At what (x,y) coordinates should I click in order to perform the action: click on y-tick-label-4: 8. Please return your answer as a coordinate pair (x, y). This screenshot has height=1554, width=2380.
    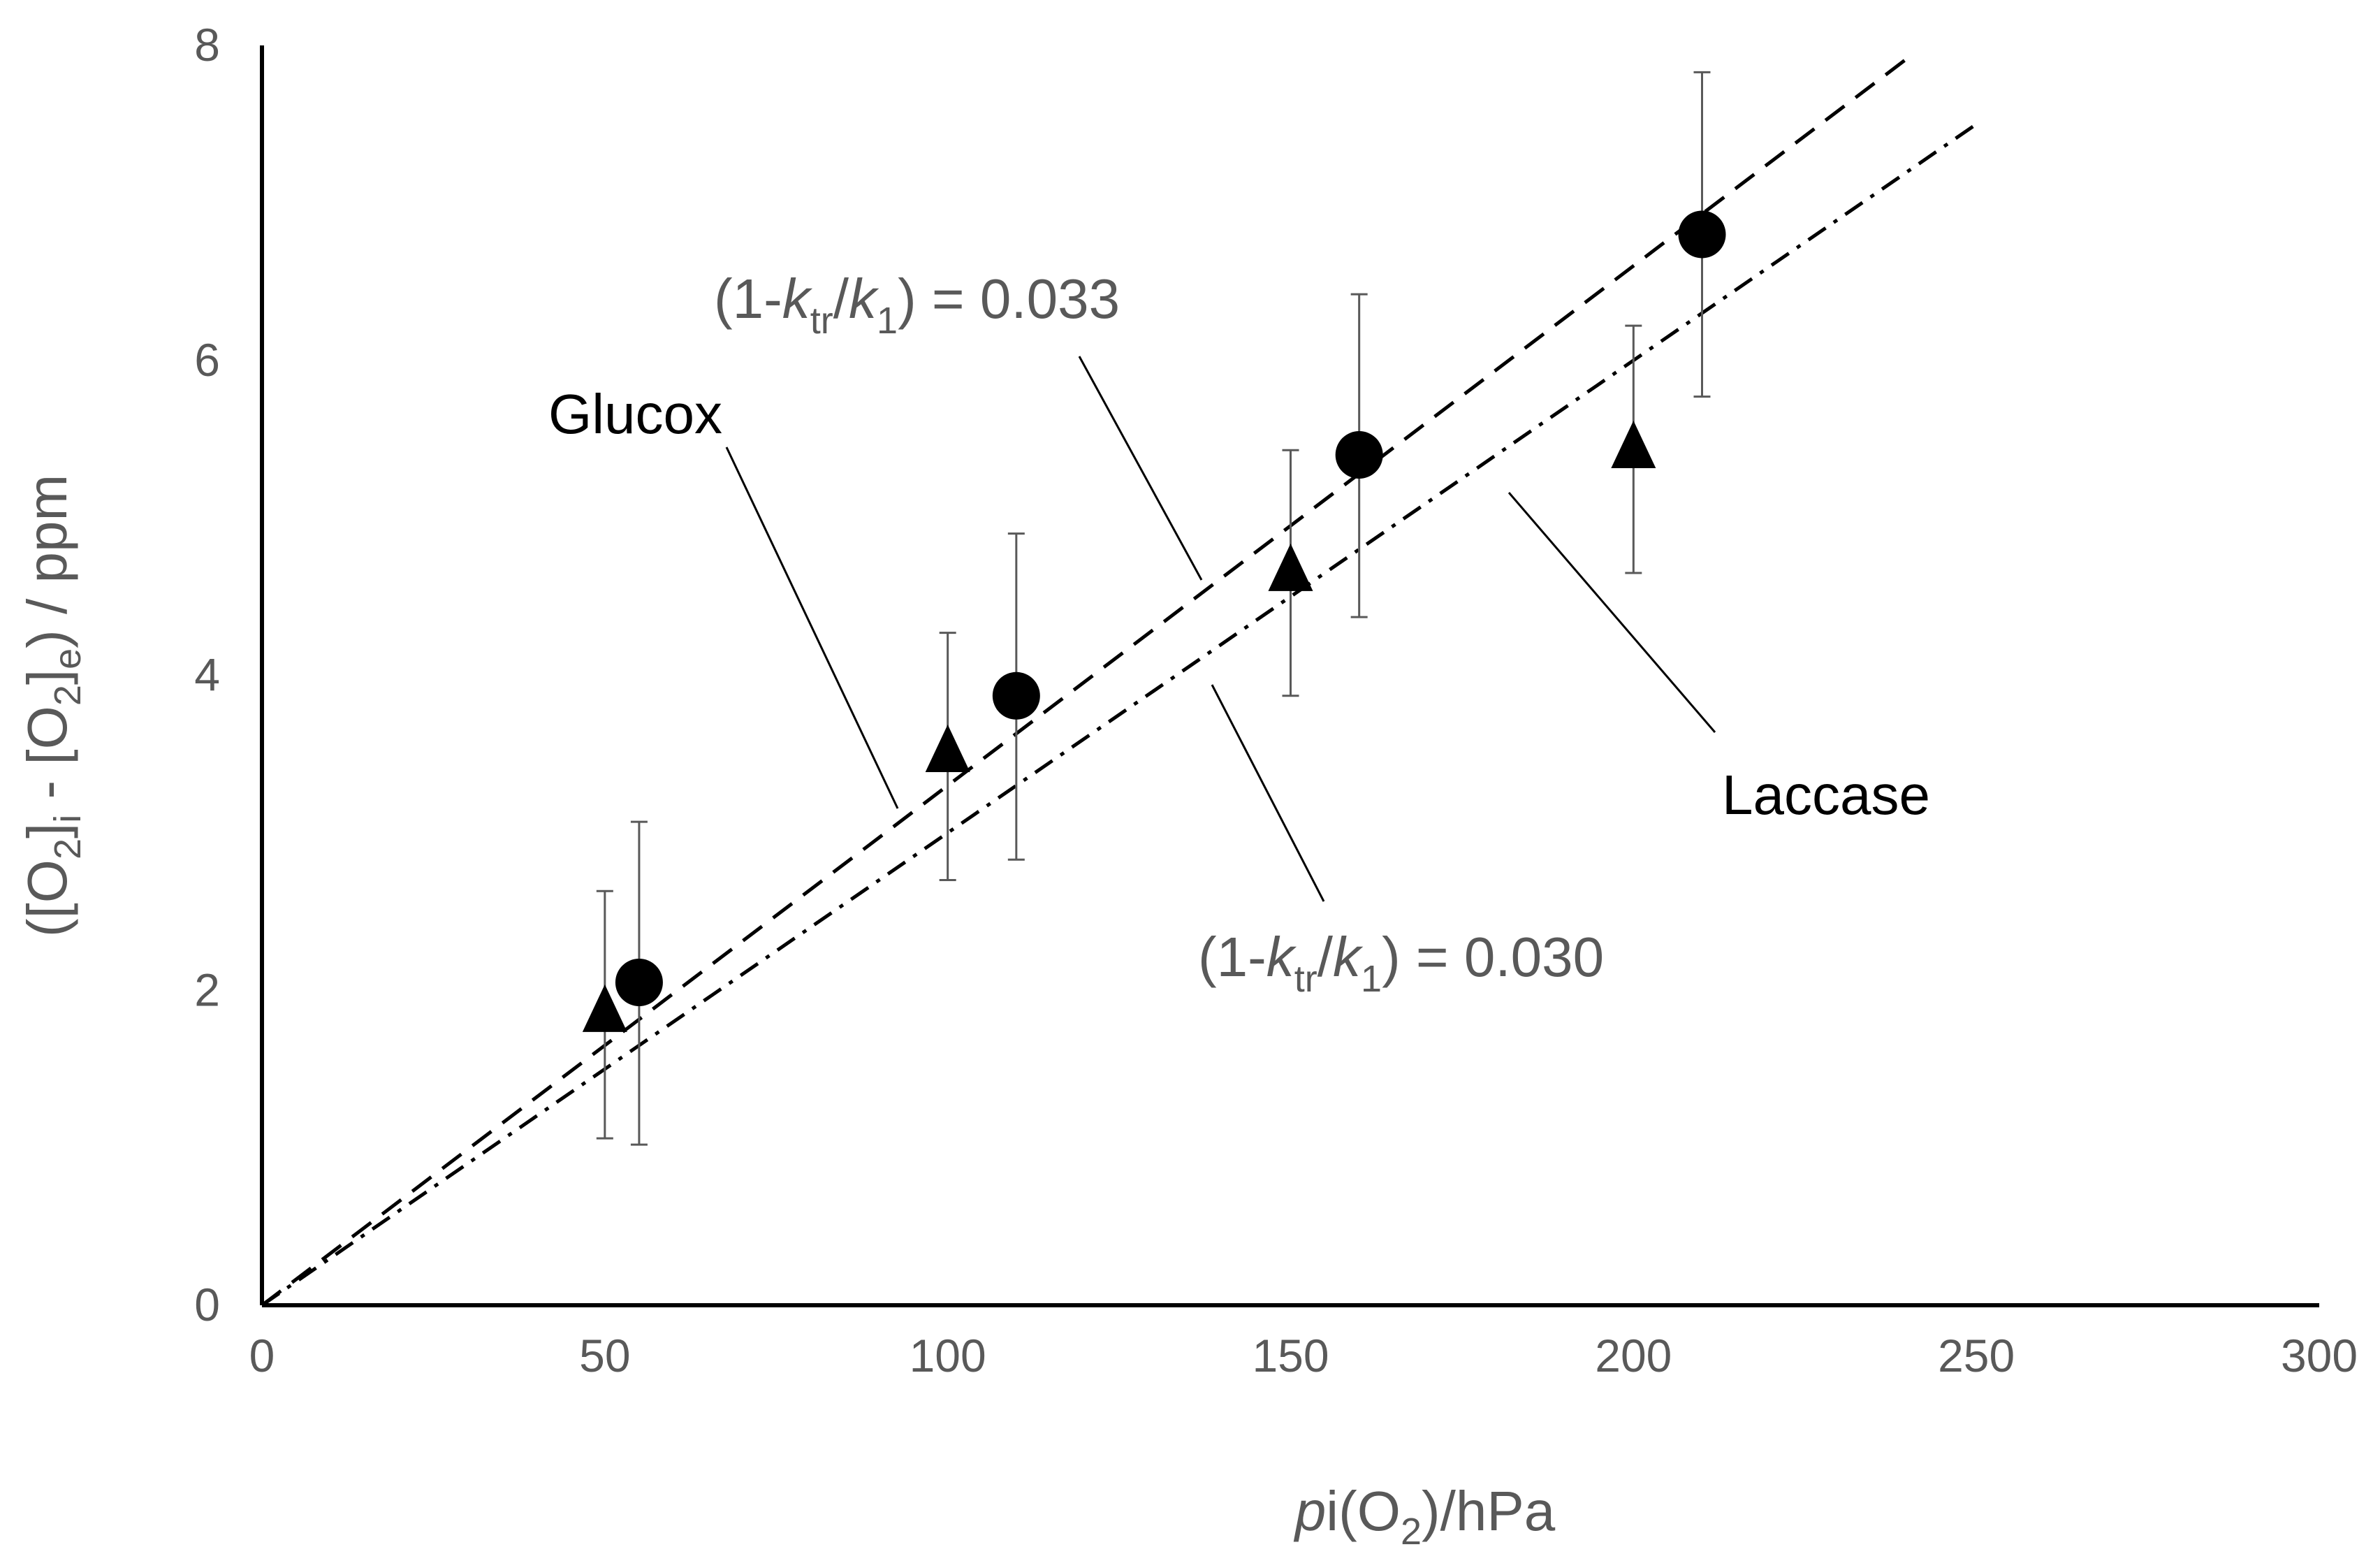
    Looking at the image, I should click on (207, 45).